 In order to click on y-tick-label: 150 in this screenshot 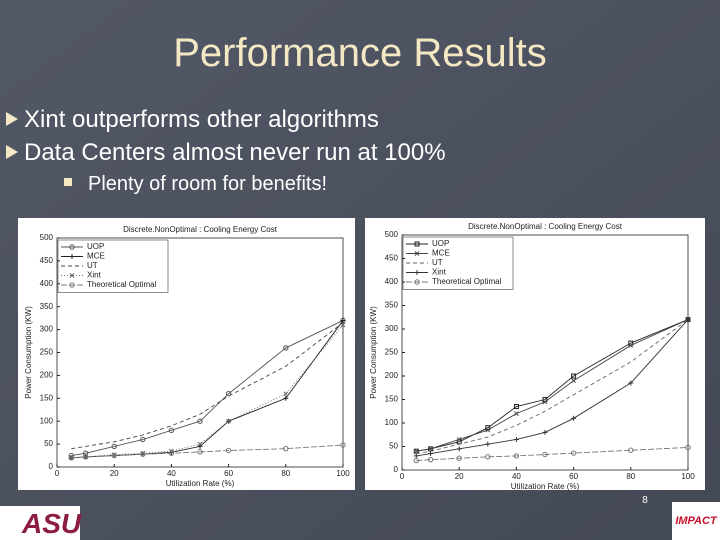, I will do `click(392, 399)`.